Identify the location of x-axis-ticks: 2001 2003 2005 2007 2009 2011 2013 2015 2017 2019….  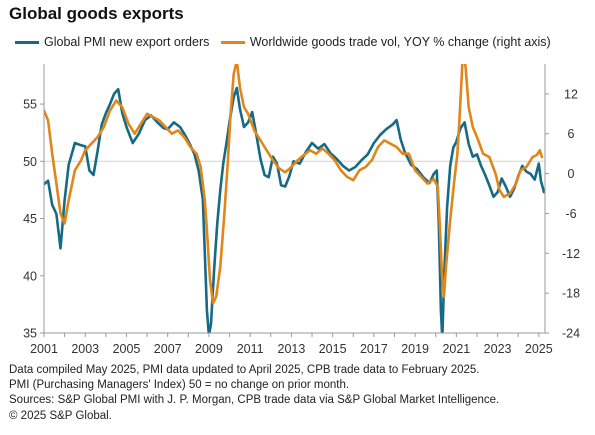
(291, 344).